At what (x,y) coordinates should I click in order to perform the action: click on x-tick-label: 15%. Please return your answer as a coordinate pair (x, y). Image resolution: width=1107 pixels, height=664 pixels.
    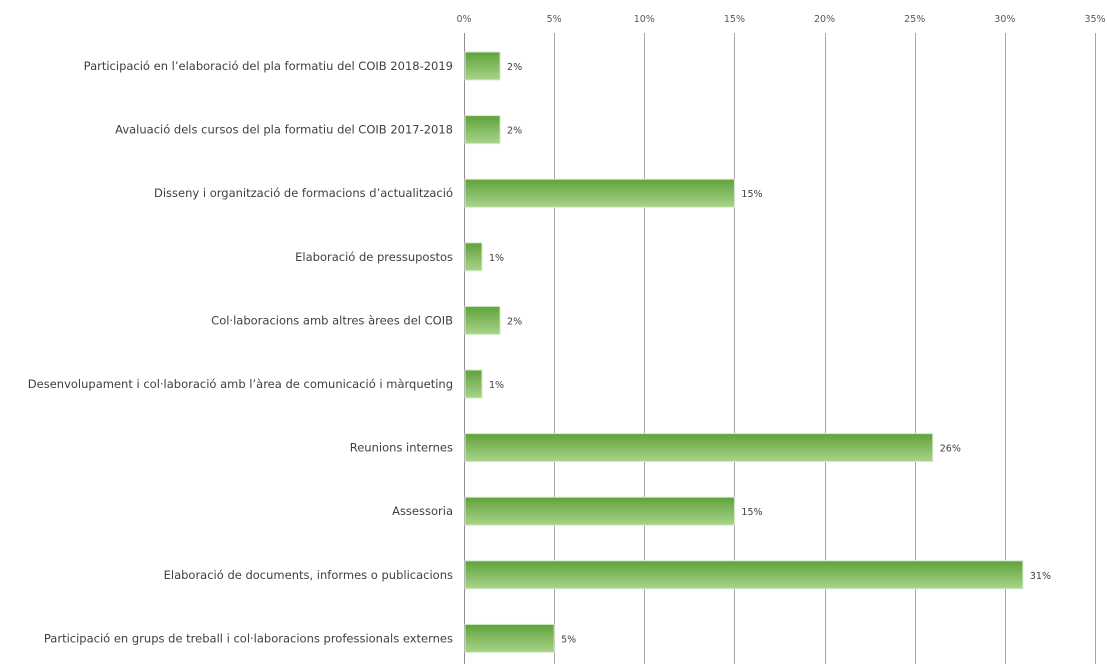
    Looking at the image, I should click on (734, 19).